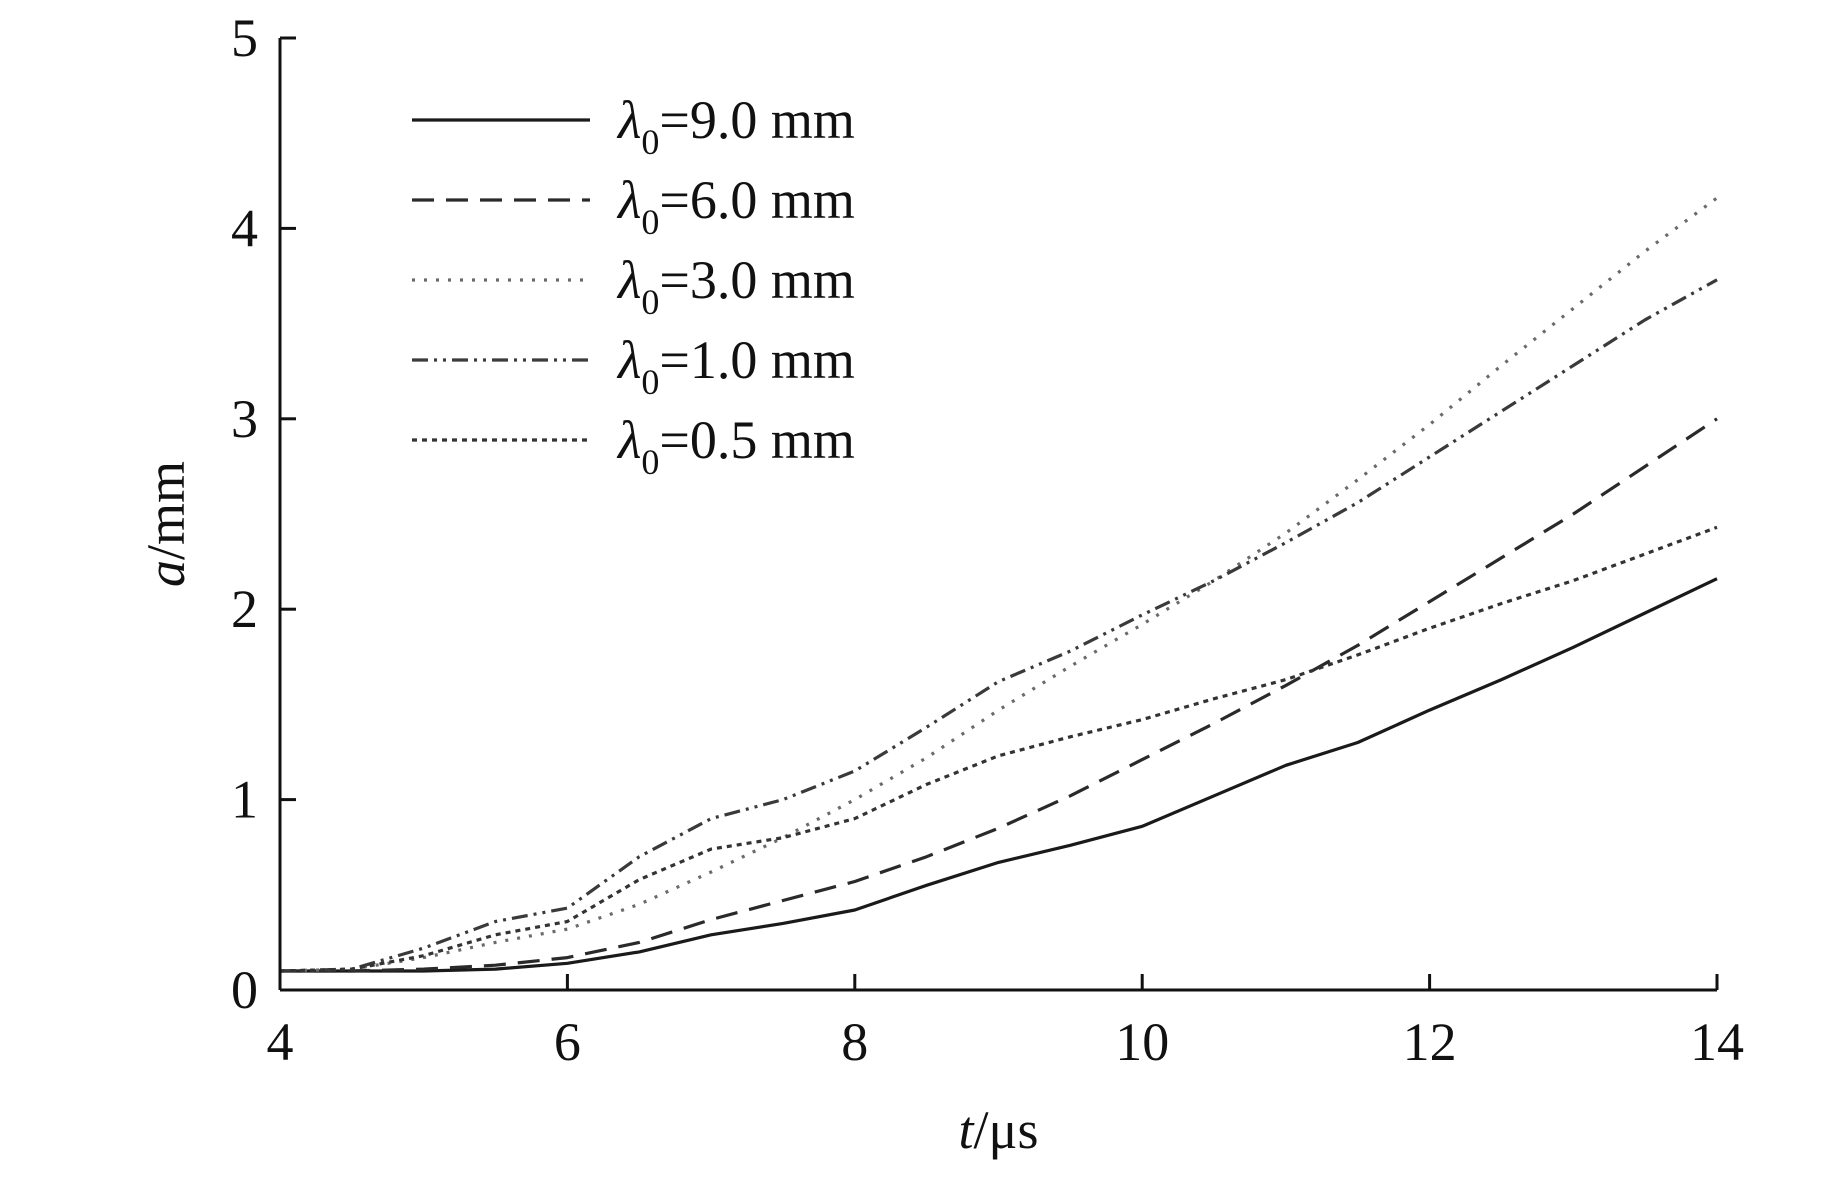  I want to click on legend-label: λ0=1.0 mm, so click(735, 366).